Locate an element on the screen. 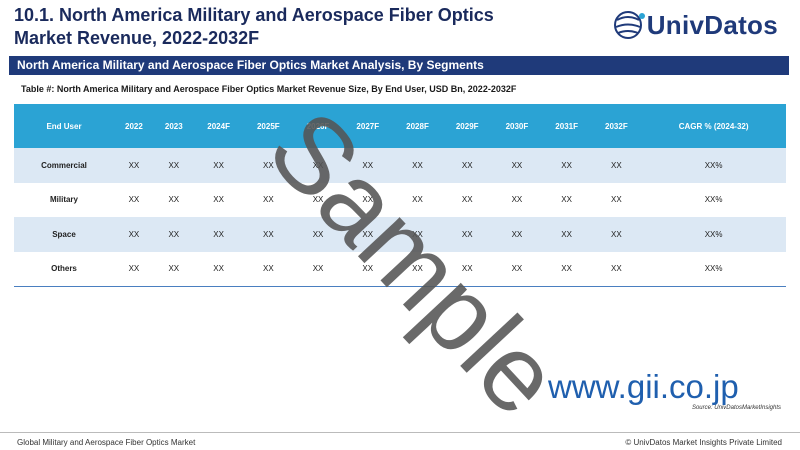 Image resolution: width=800 pixels, height=450 pixels. url-watermark: www.gii.co.jp is located at coordinates (643, 386).